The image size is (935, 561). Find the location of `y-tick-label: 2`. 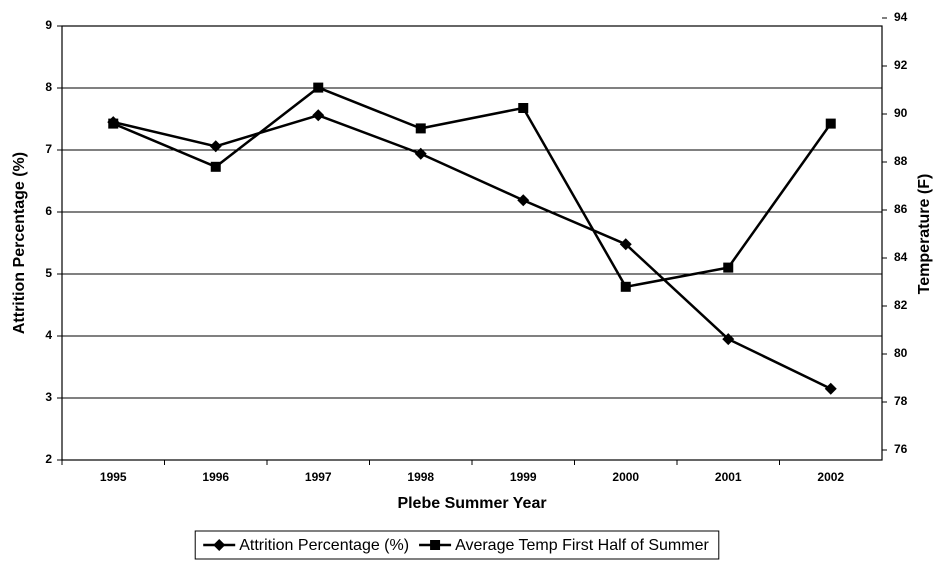

y-tick-label: 2 is located at coordinates (48, 459).